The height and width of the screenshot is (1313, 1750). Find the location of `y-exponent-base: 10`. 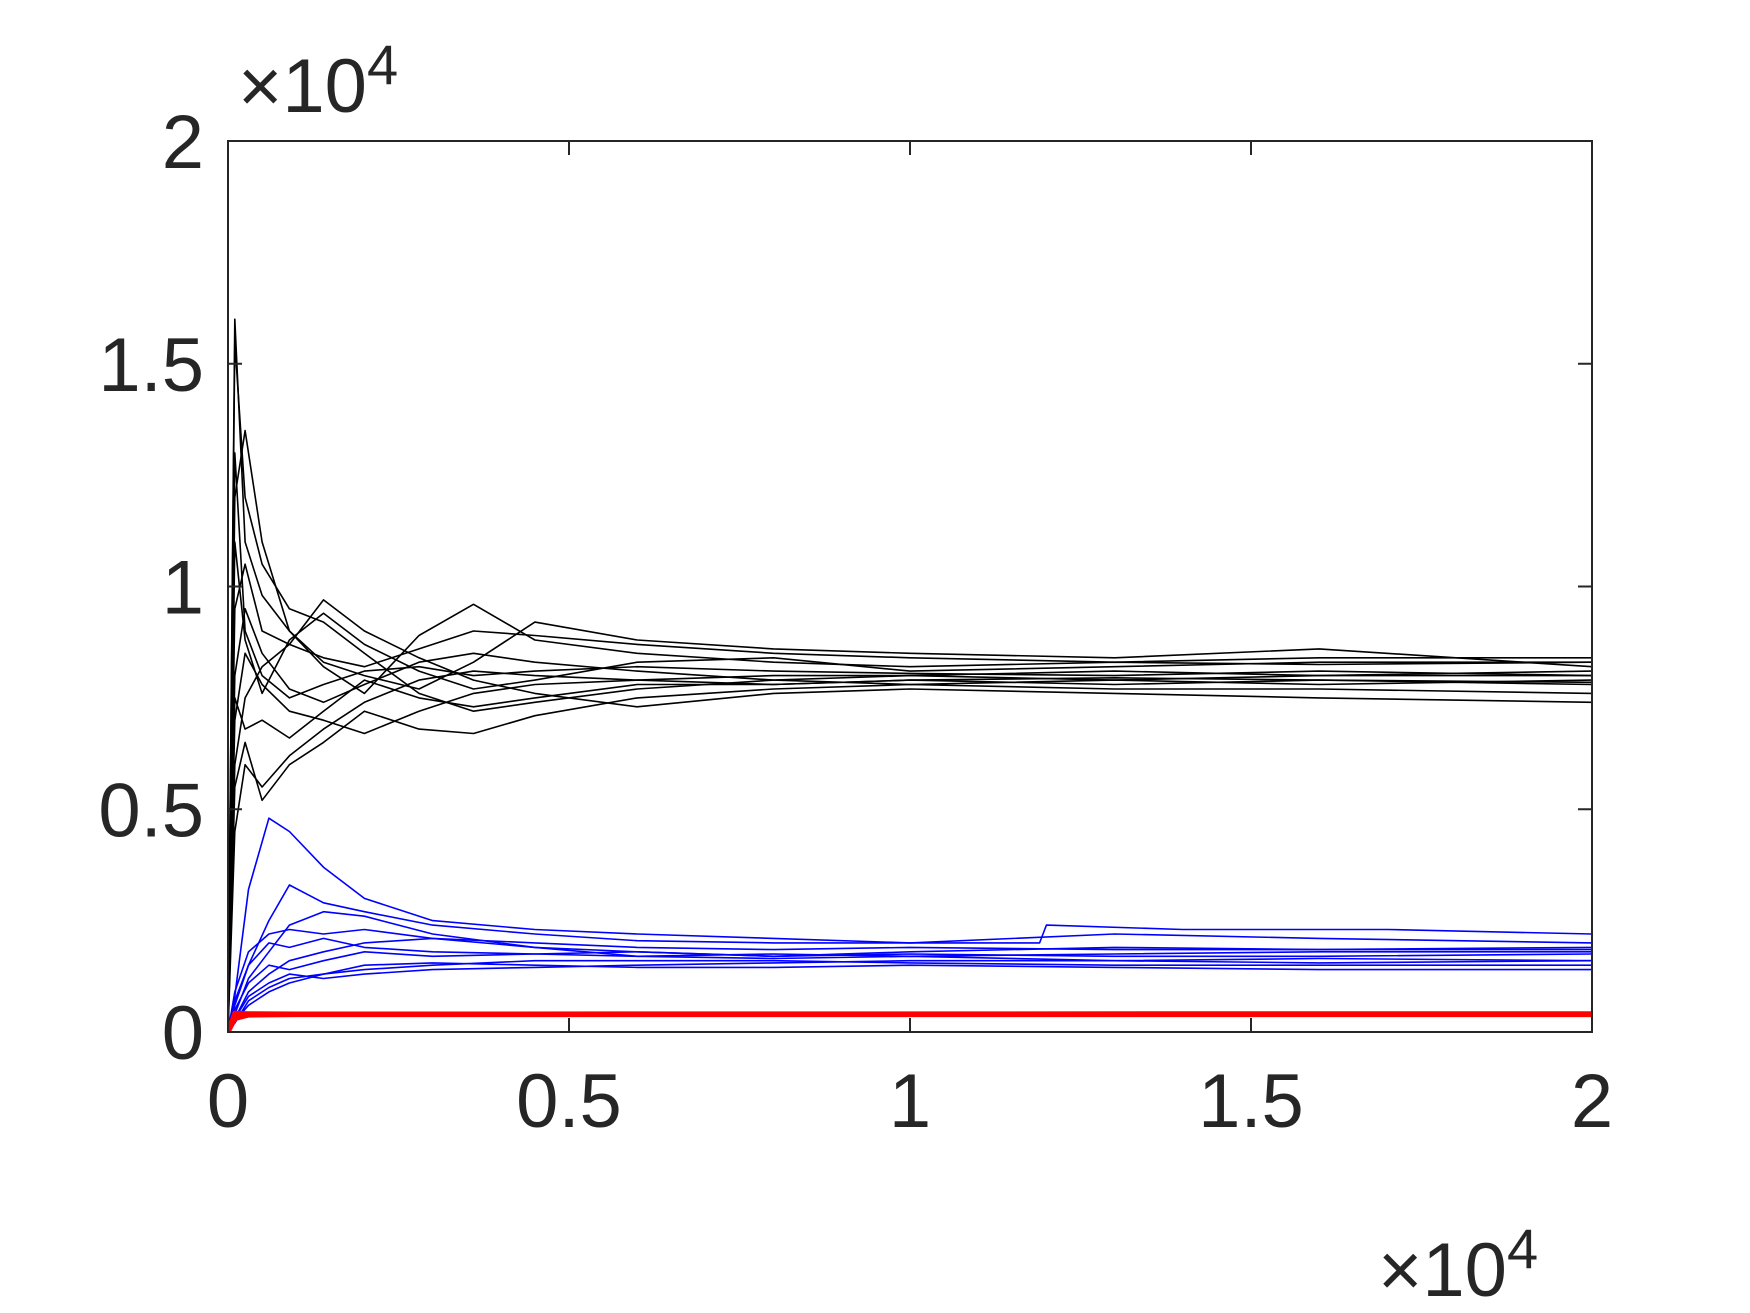

y-exponent-base: 10 is located at coordinates (324, 86).